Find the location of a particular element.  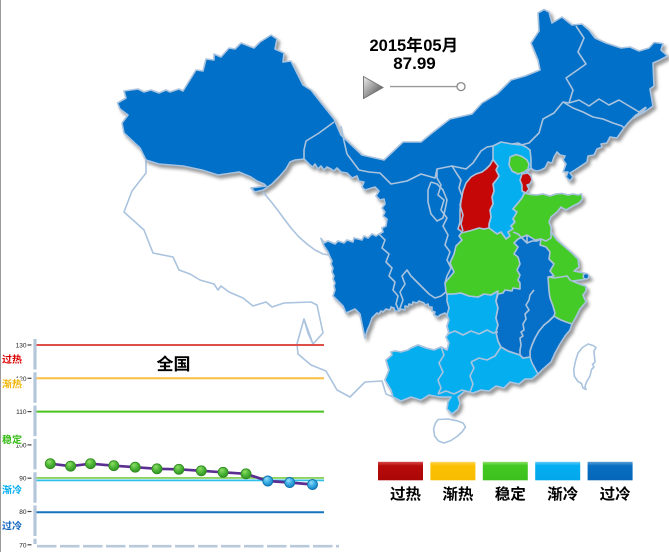

svg-text: 130 is located at coordinates (21, 346).